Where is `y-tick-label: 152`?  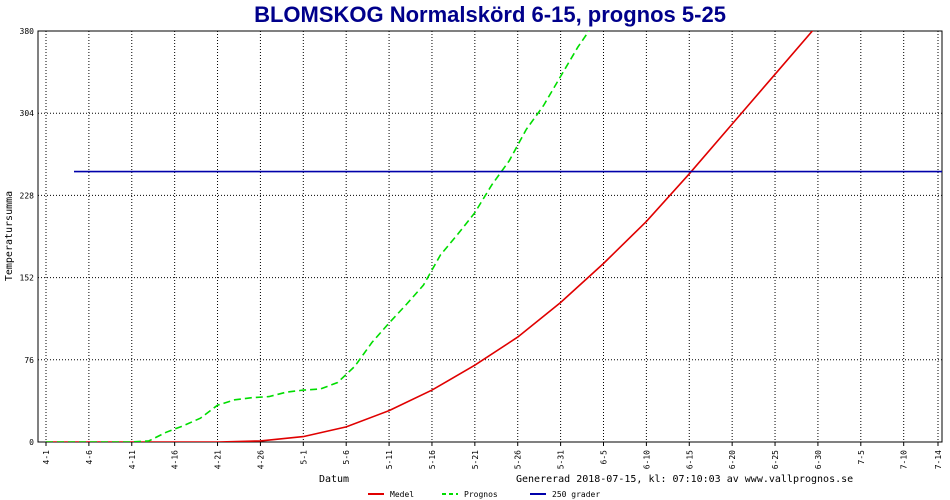
y-tick-label: 152 is located at coordinates (27, 278).